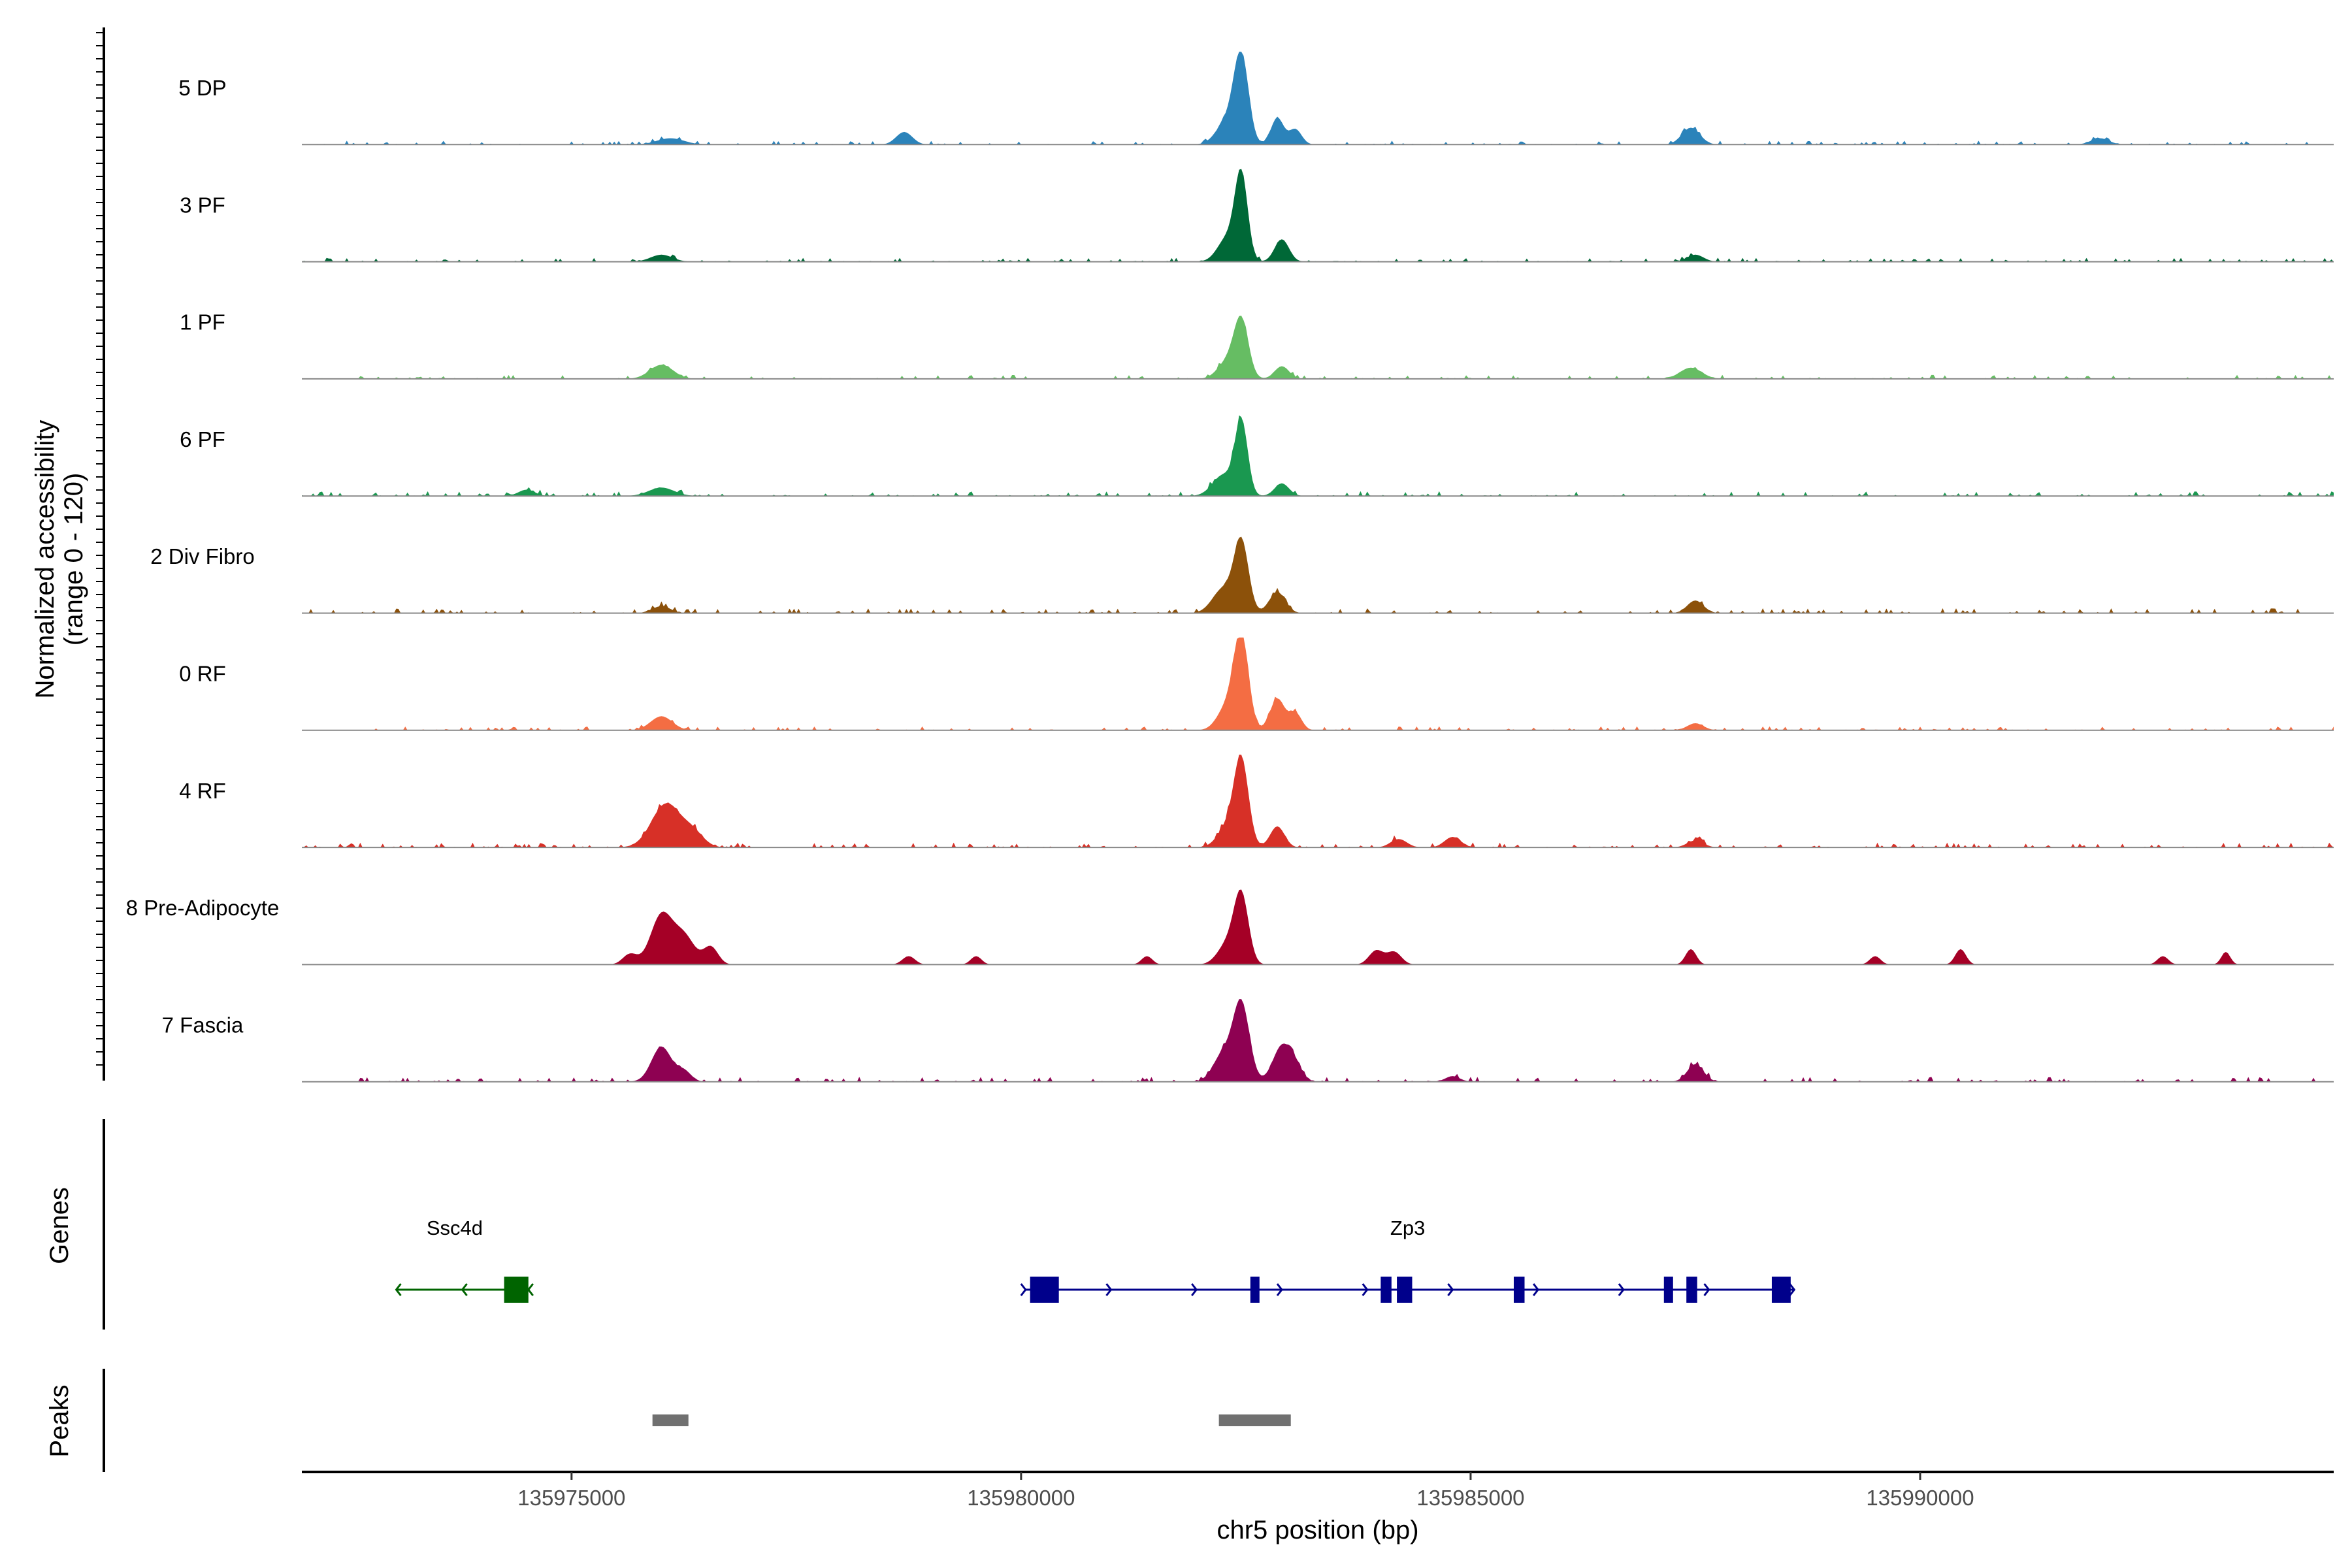 The height and width of the screenshot is (1568, 2352). I want to click on peaks-panel-title: Peaks, so click(59, 1420).